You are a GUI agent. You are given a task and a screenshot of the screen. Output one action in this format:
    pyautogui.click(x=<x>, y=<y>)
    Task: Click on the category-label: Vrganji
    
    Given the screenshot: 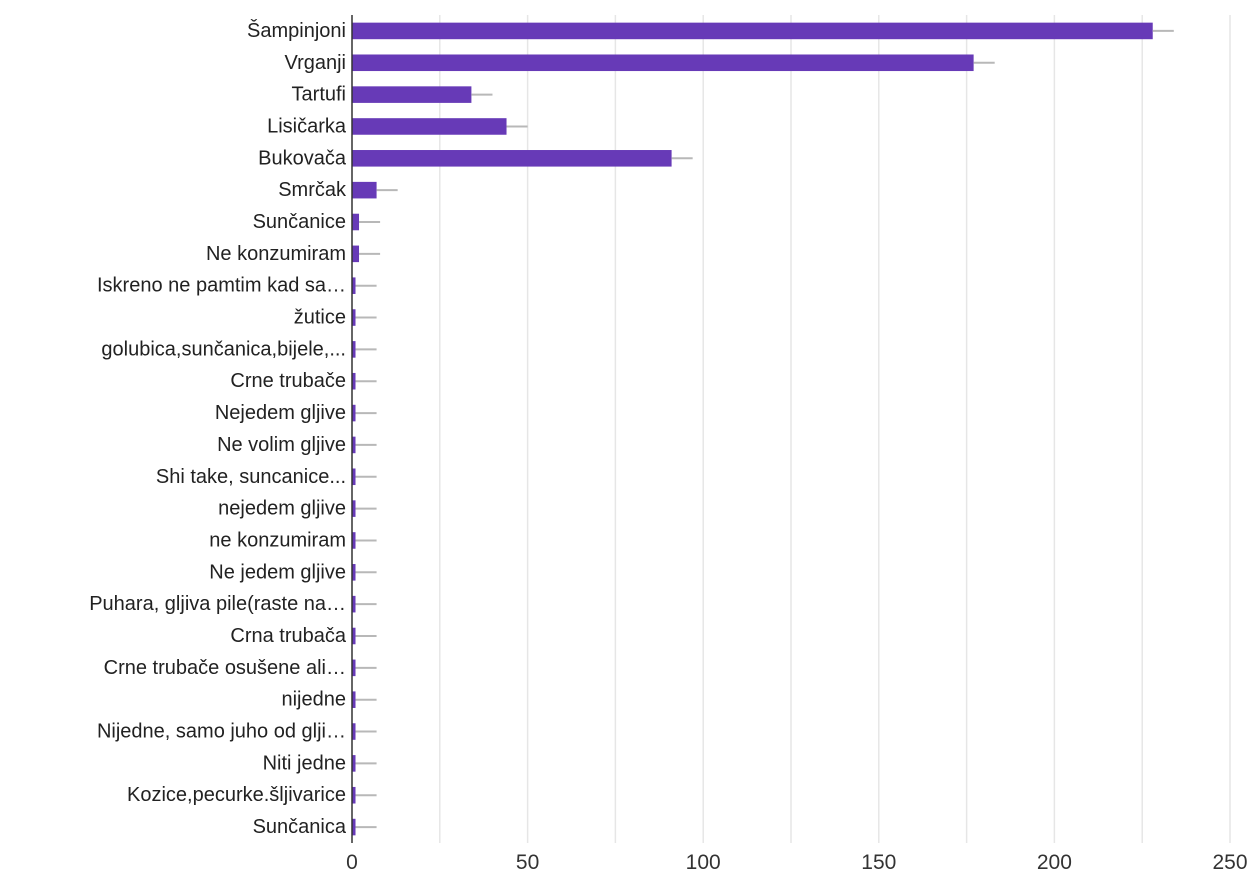 What is the action you would take?
    pyautogui.click(x=315, y=63)
    